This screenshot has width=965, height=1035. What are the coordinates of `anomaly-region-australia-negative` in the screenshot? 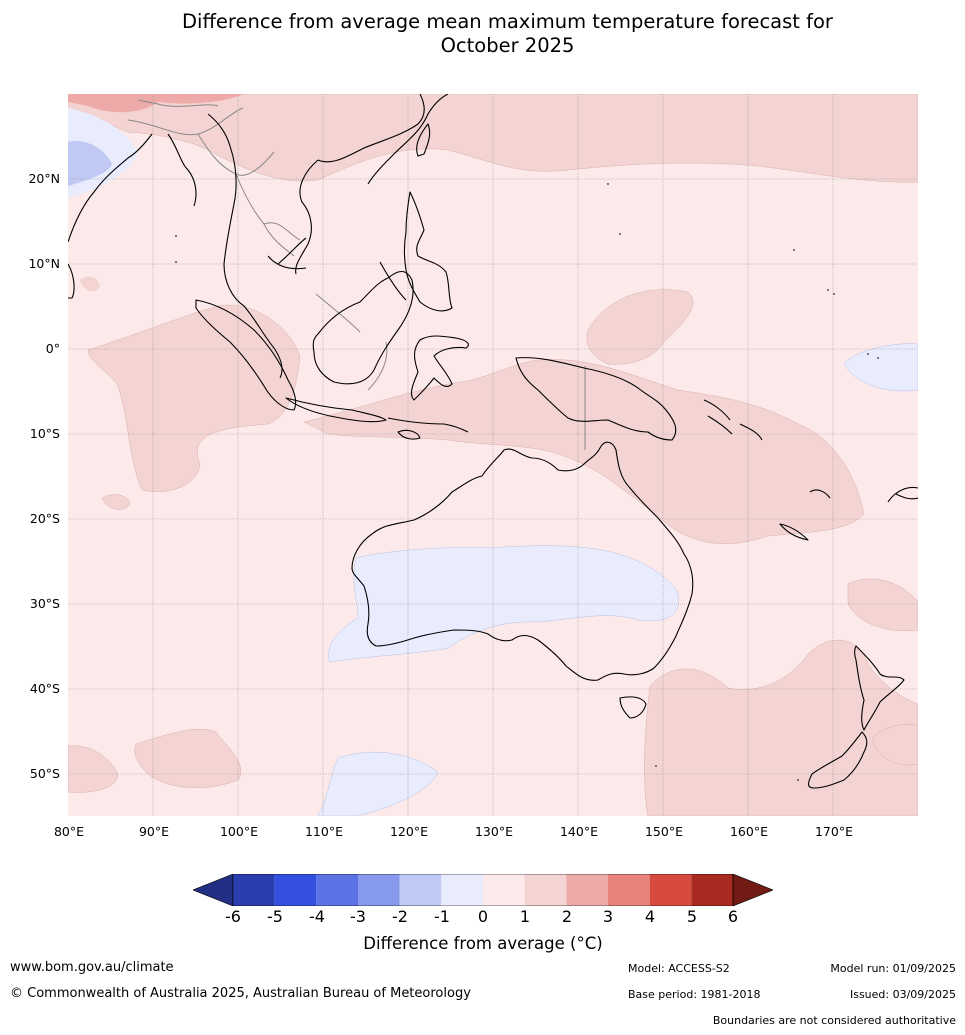 It's located at (503, 604).